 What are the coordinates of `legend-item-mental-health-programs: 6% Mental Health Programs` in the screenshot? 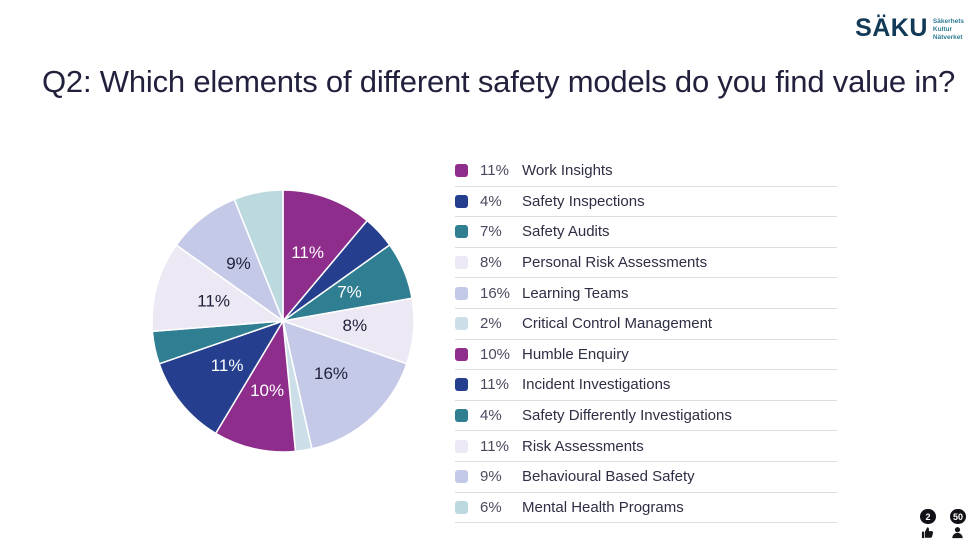 It's located at (646, 508).